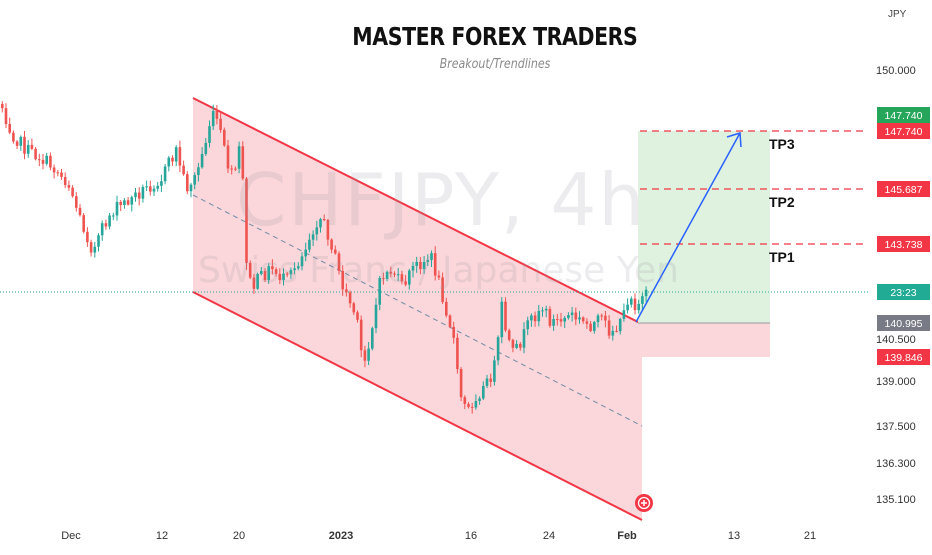 Image resolution: width=932 pixels, height=555 pixels. What do you see at coordinates (782, 257) in the screenshot?
I see `level-label-tp1: TP1` at bounding box center [782, 257].